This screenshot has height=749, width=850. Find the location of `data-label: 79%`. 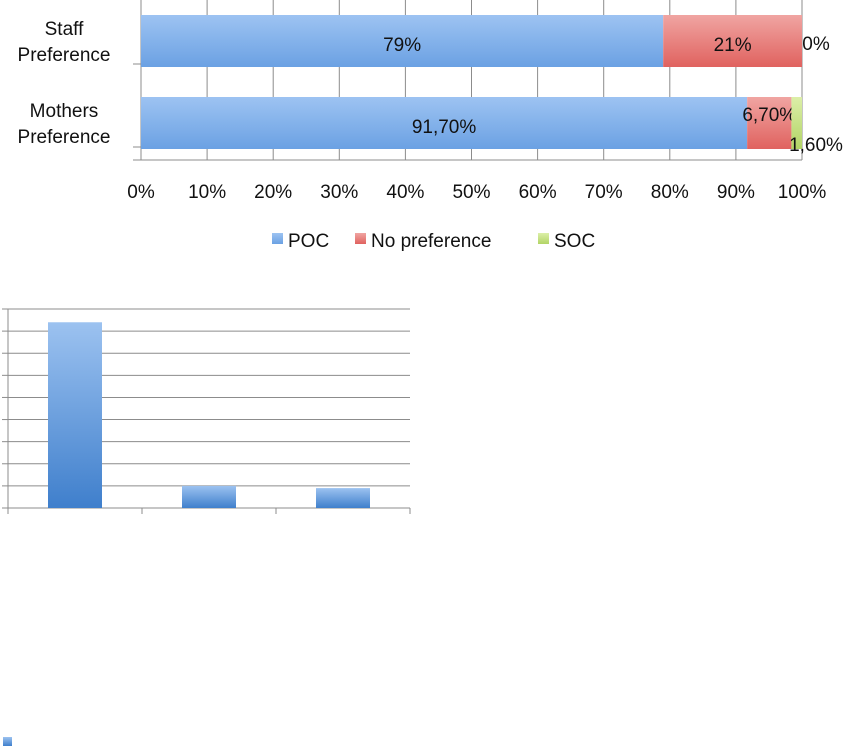

data-label: 79% is located at coordinates (402, 45).